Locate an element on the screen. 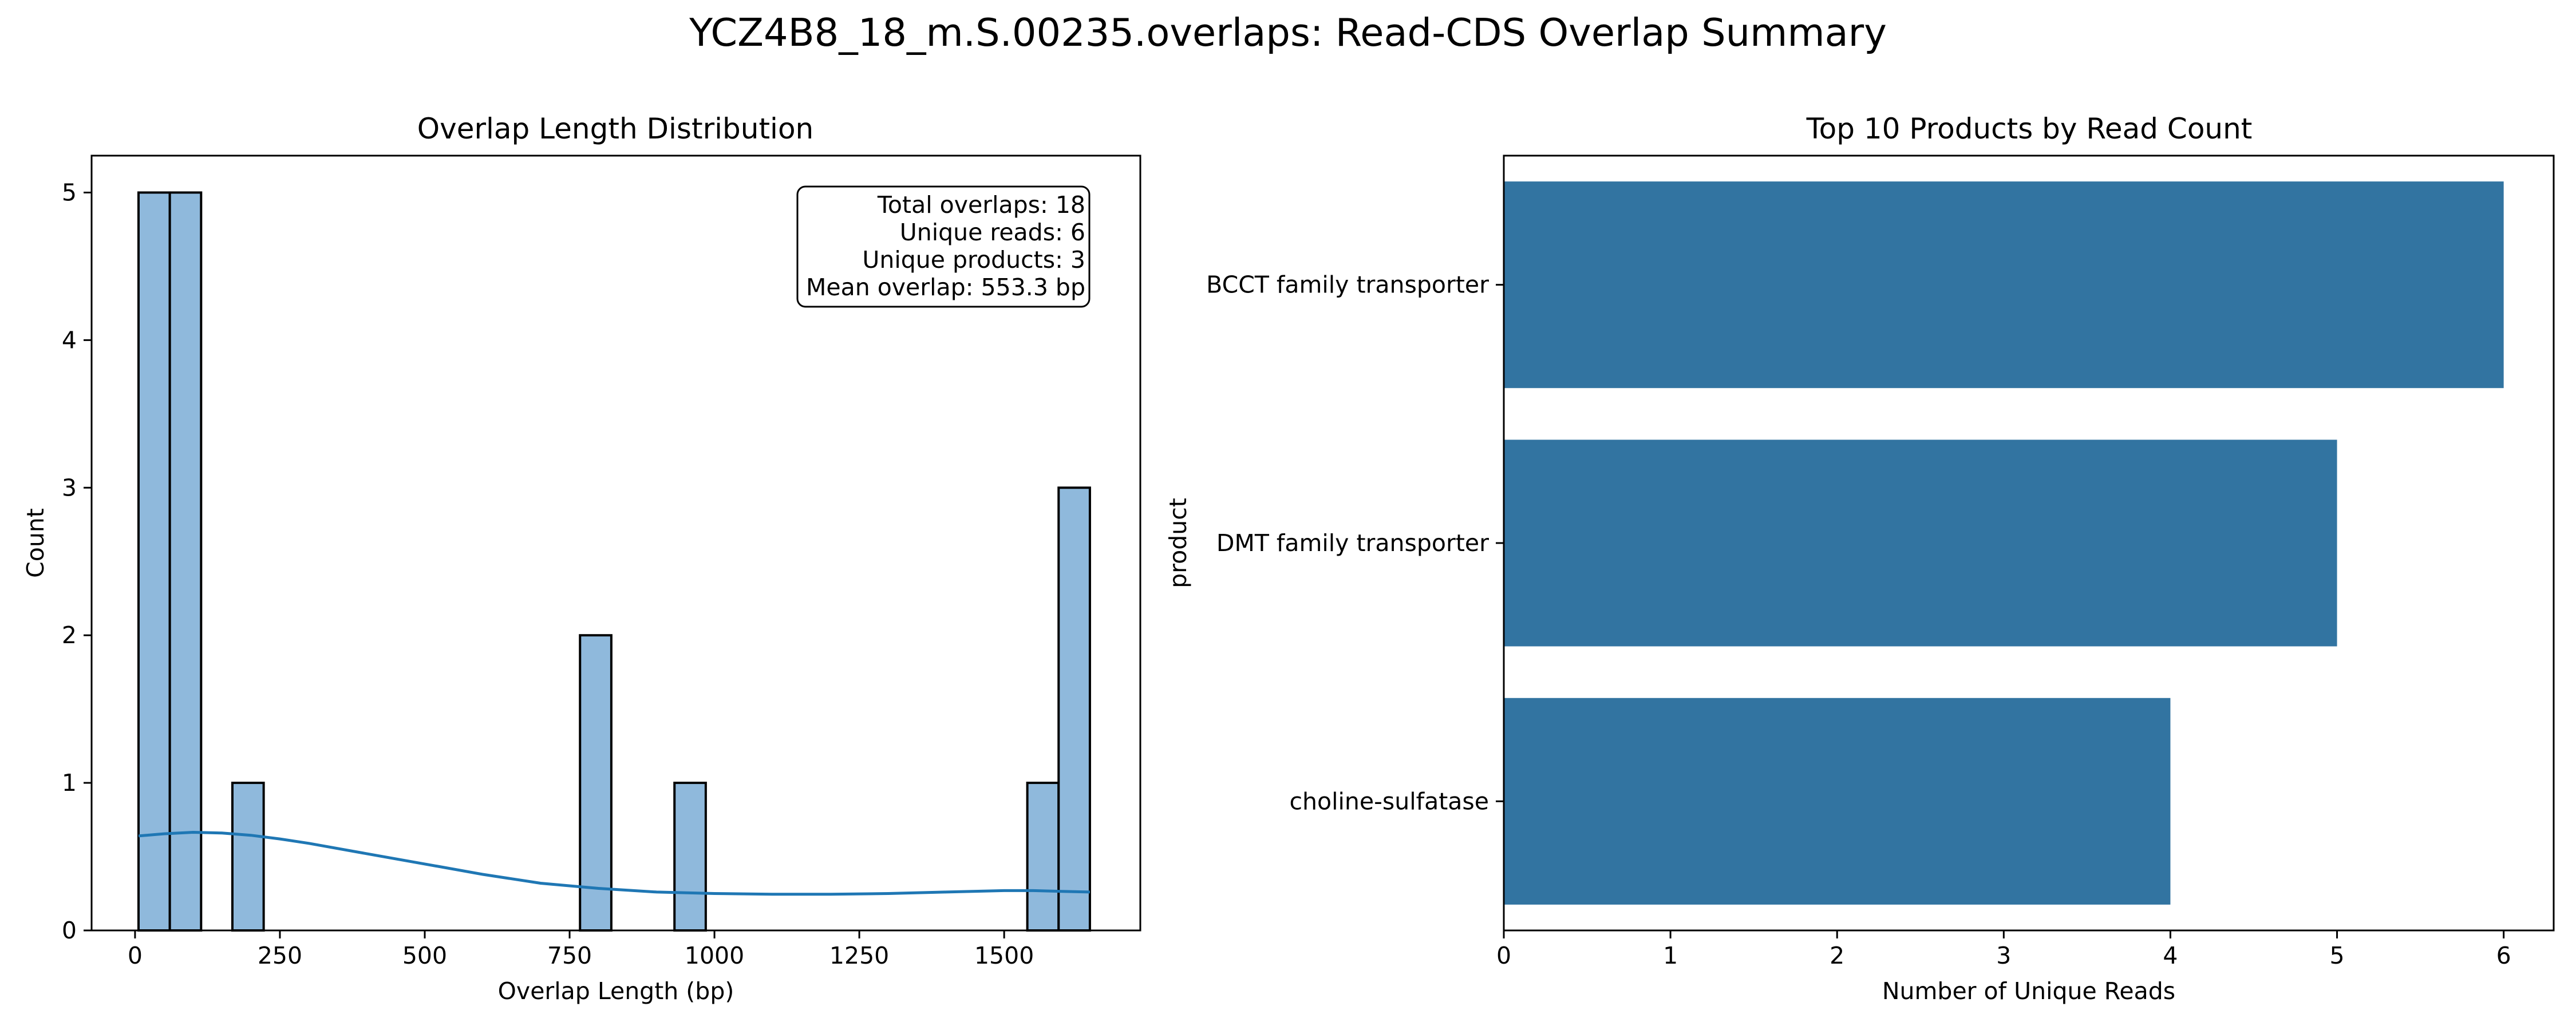 This screenshot has width=2576, height=1030. x-tick-label: 1 is located at coordinates (1670, 955).